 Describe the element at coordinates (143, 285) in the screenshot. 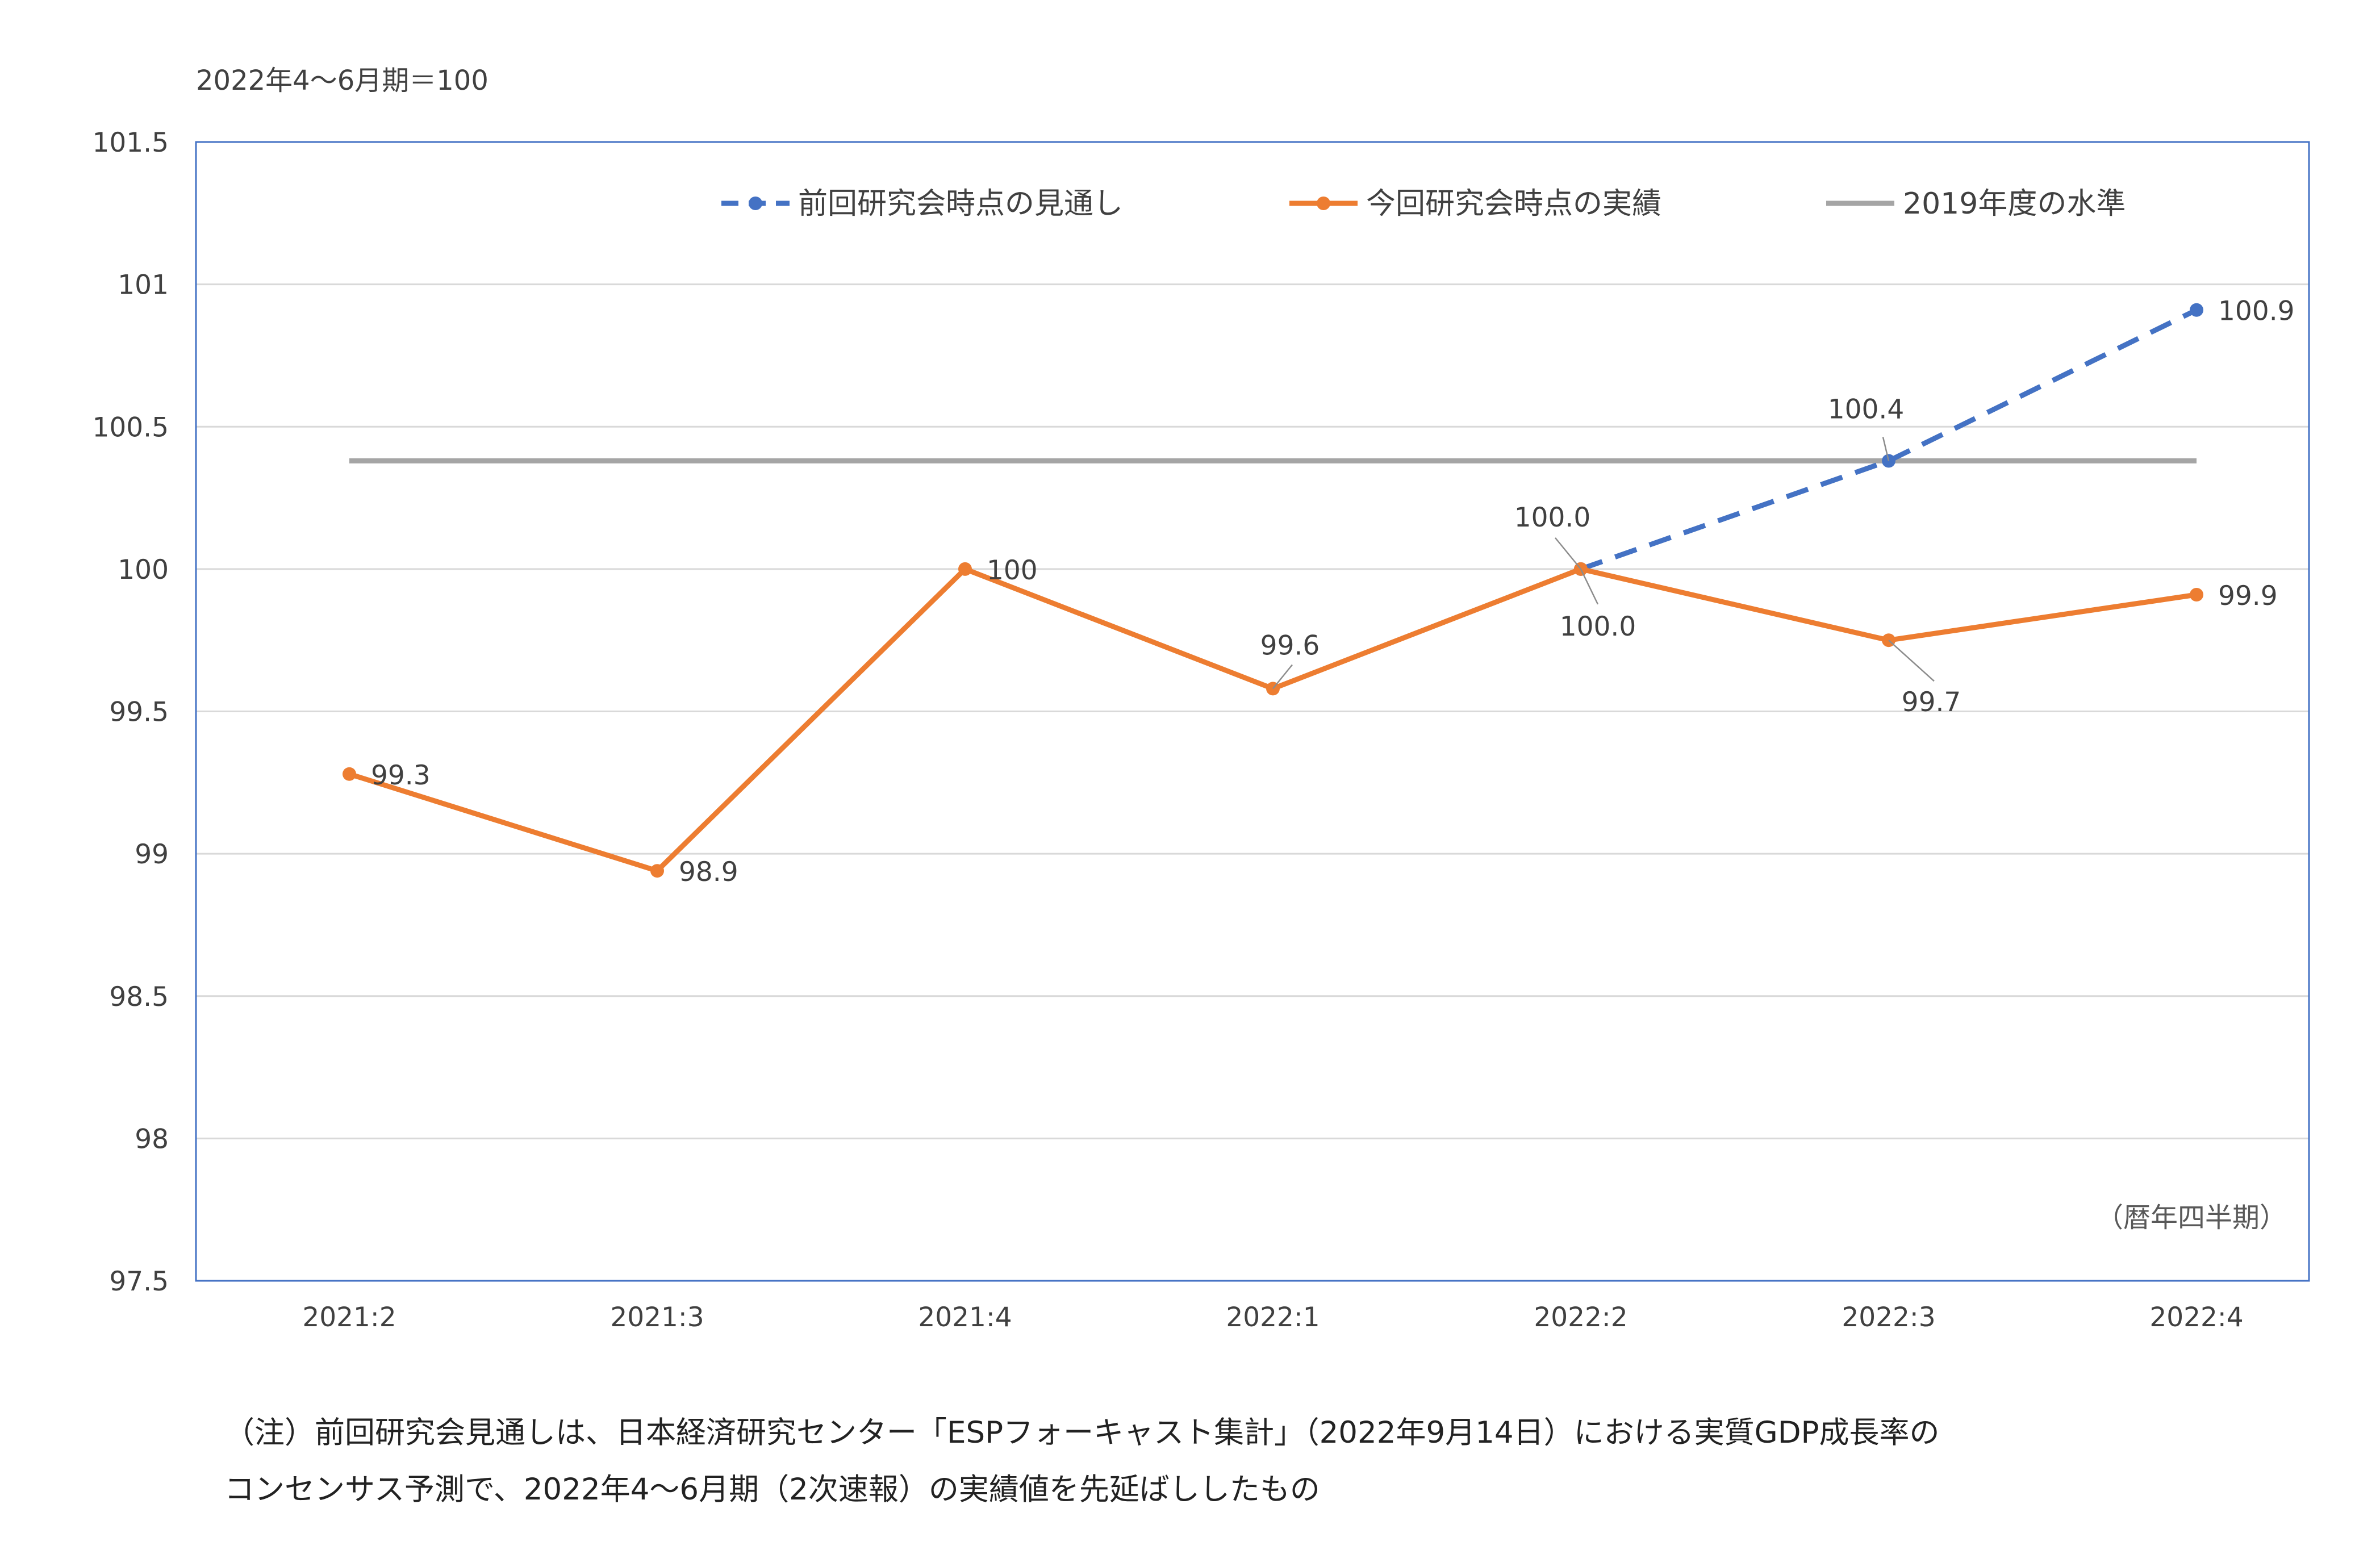

I see `y-tick-label: 101` at that location.